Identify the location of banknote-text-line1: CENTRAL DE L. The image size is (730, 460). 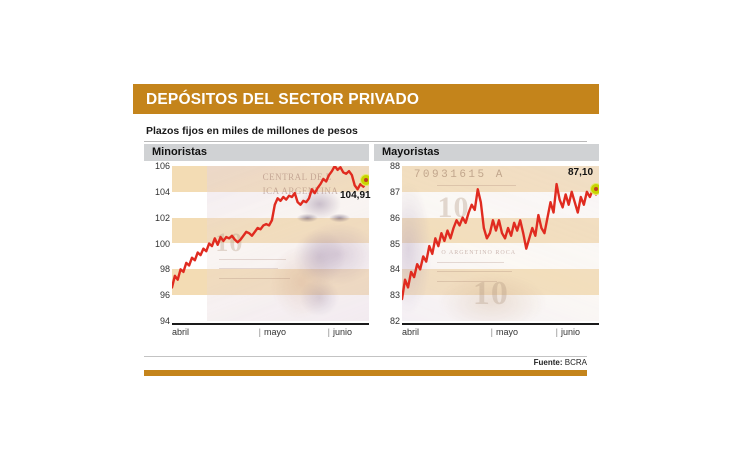
(297, 177).